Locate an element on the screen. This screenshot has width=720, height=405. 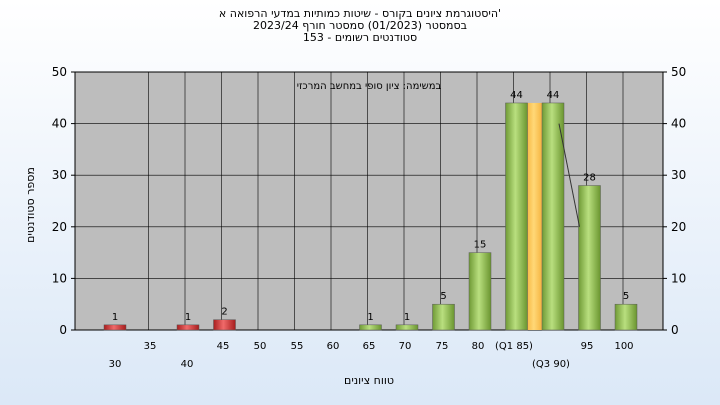
y-axis-title: מספר סטודנטים is located at coordinates (30, 205).